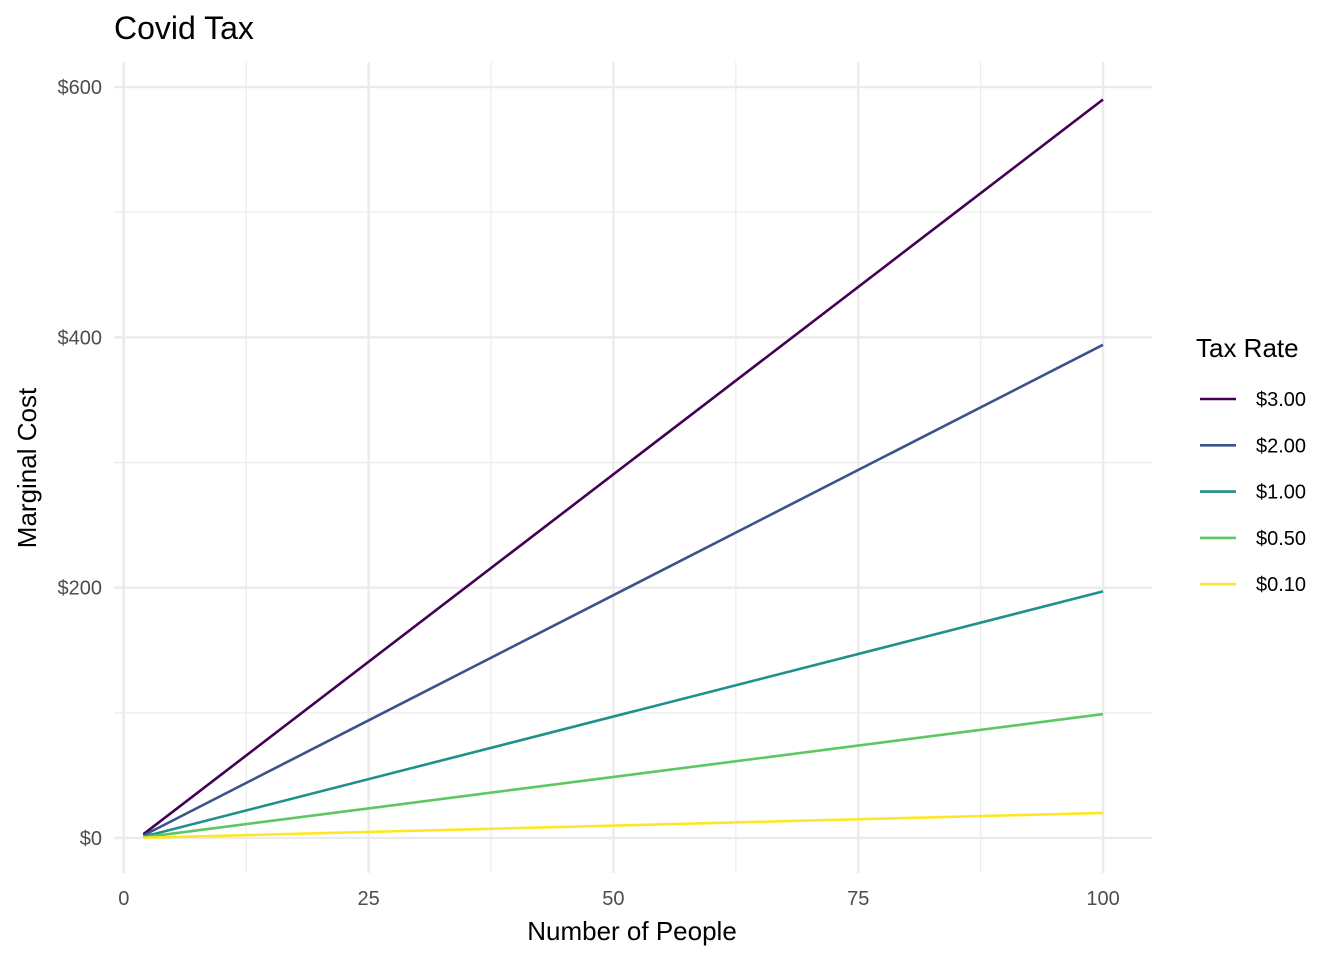  I want to click on y-axis-ticks: $0 $200 $400 $600, so click(80, 463).